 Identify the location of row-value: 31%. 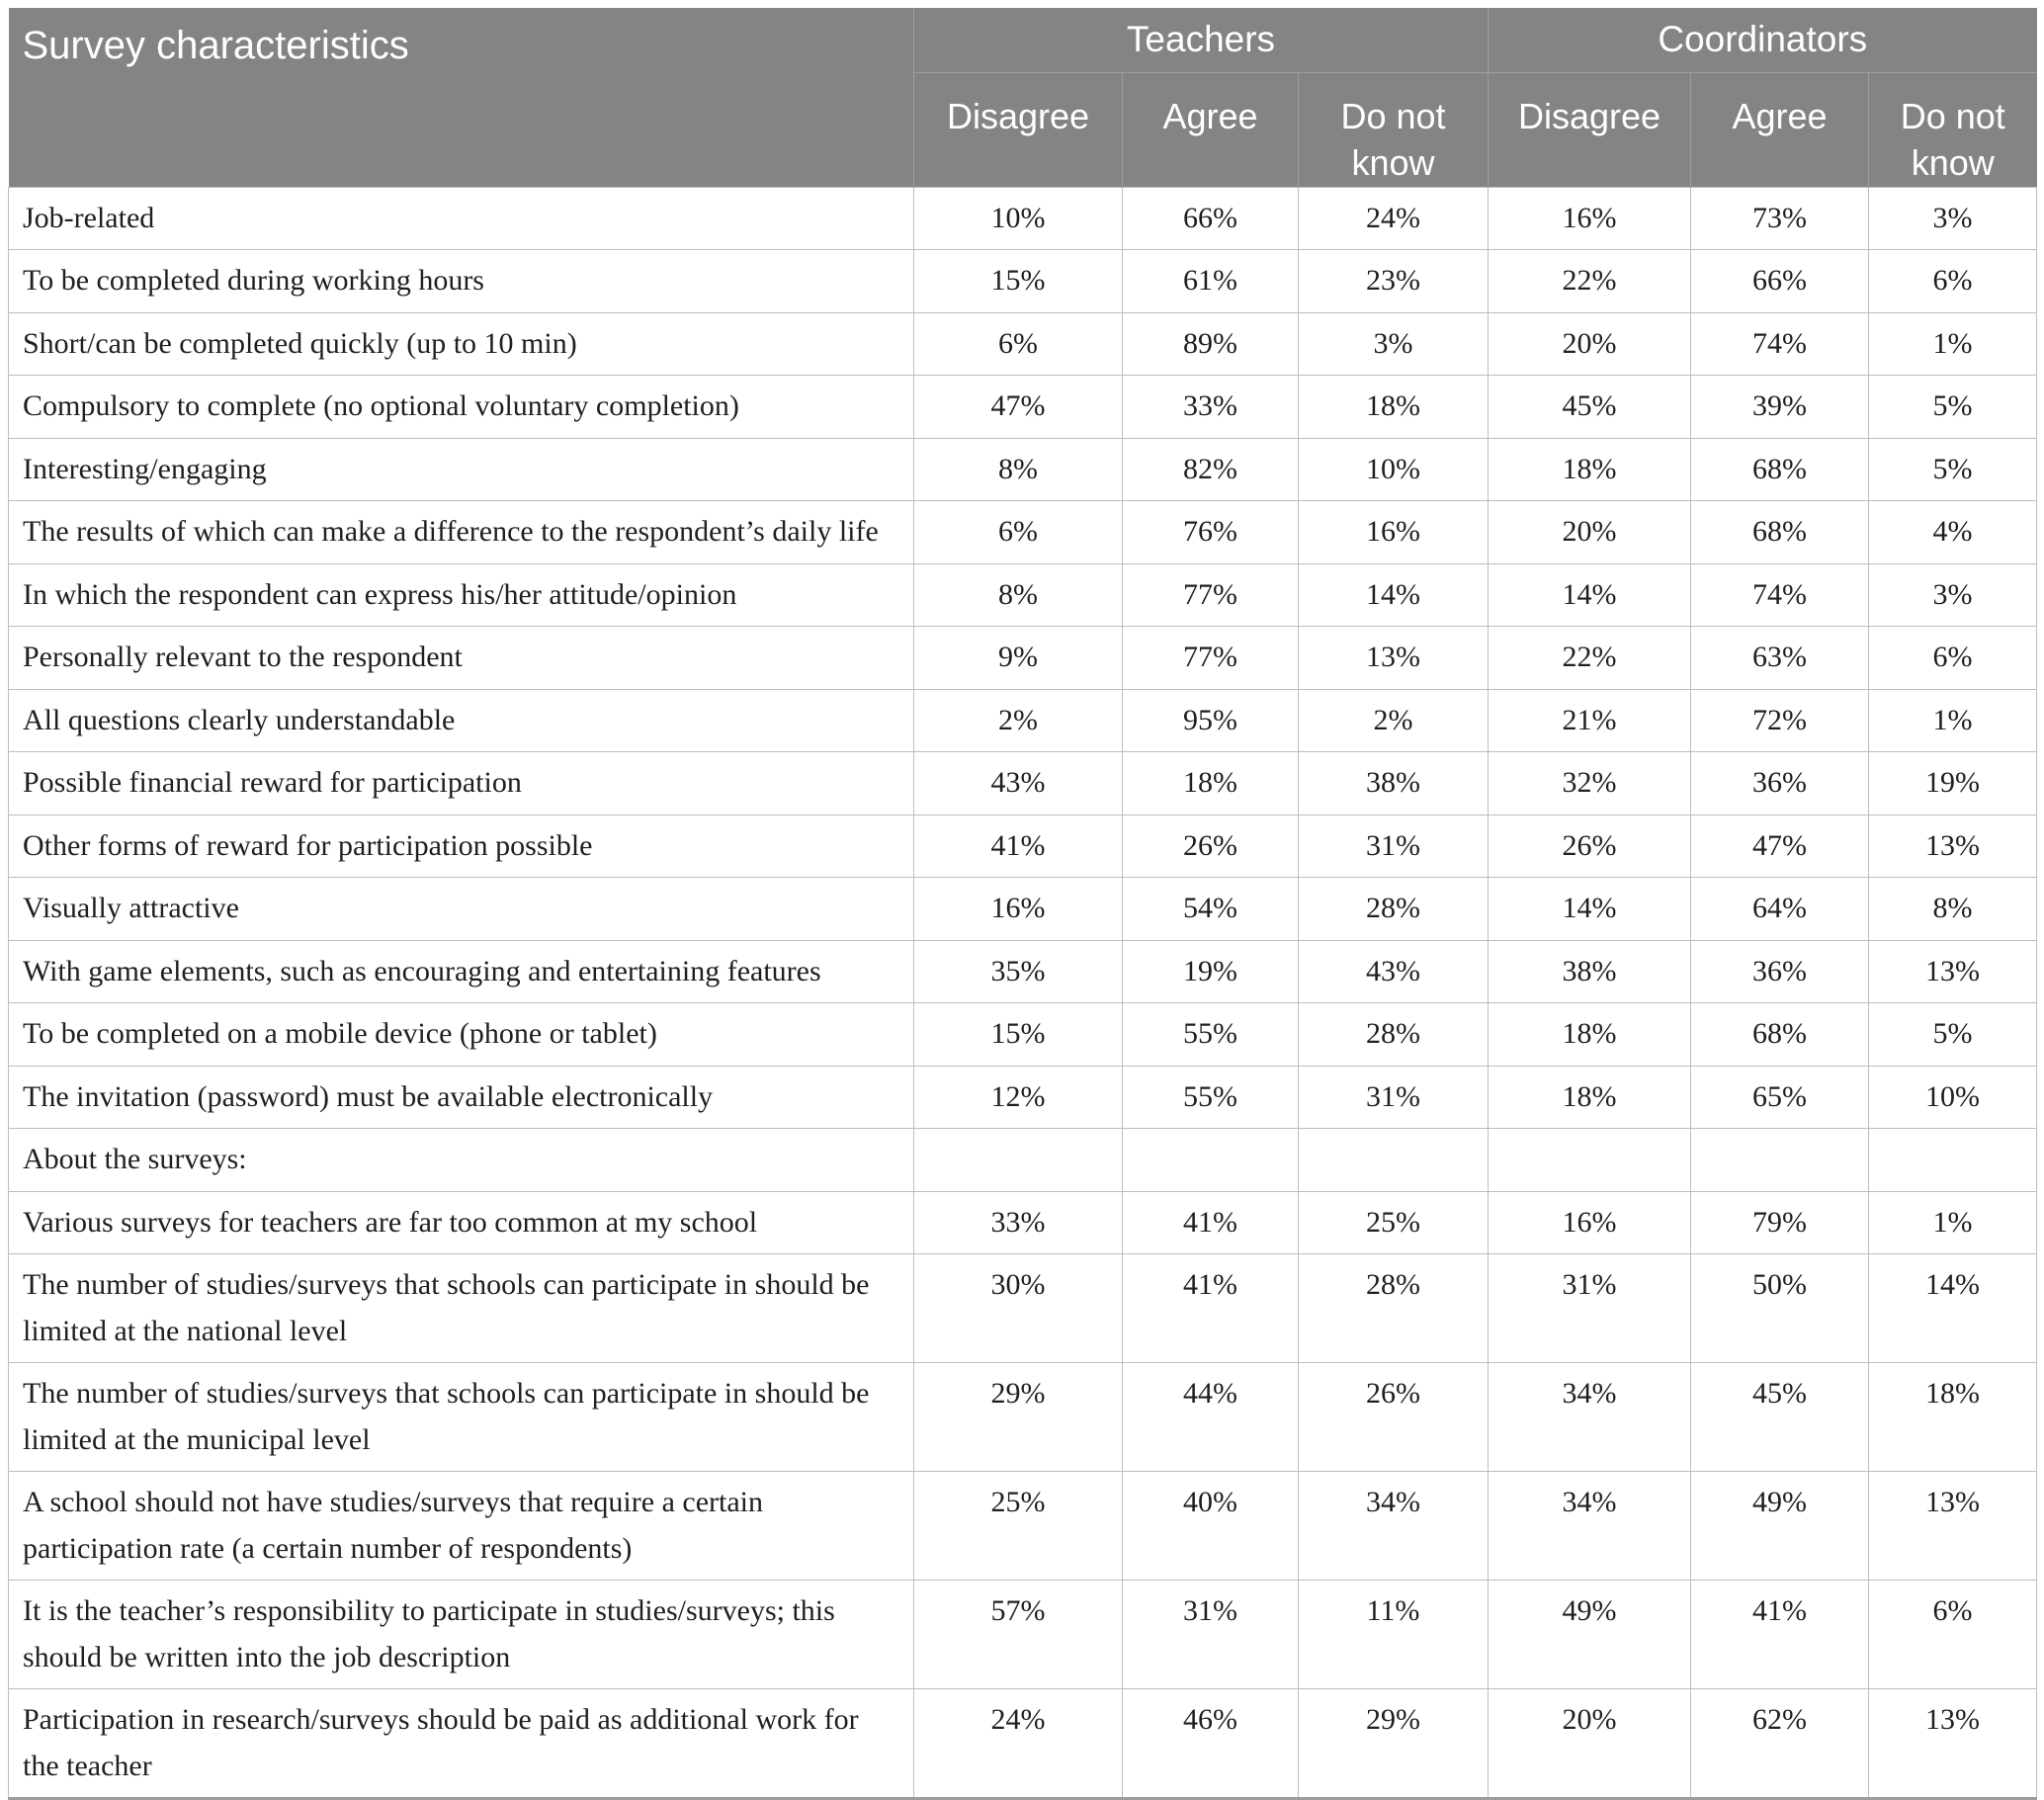
(1589, 1308).